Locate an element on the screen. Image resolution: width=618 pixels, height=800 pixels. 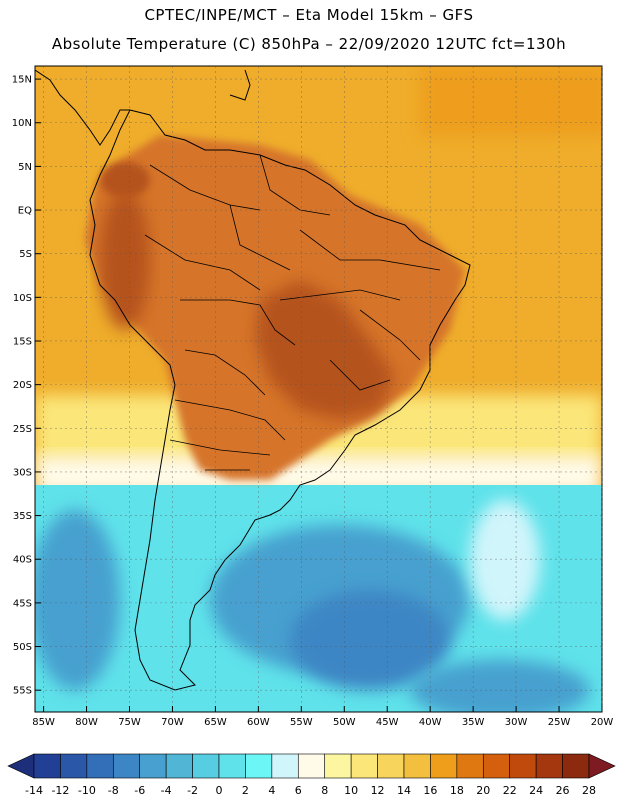
colorbar-label: 16 is located at coordinates (430, 790).